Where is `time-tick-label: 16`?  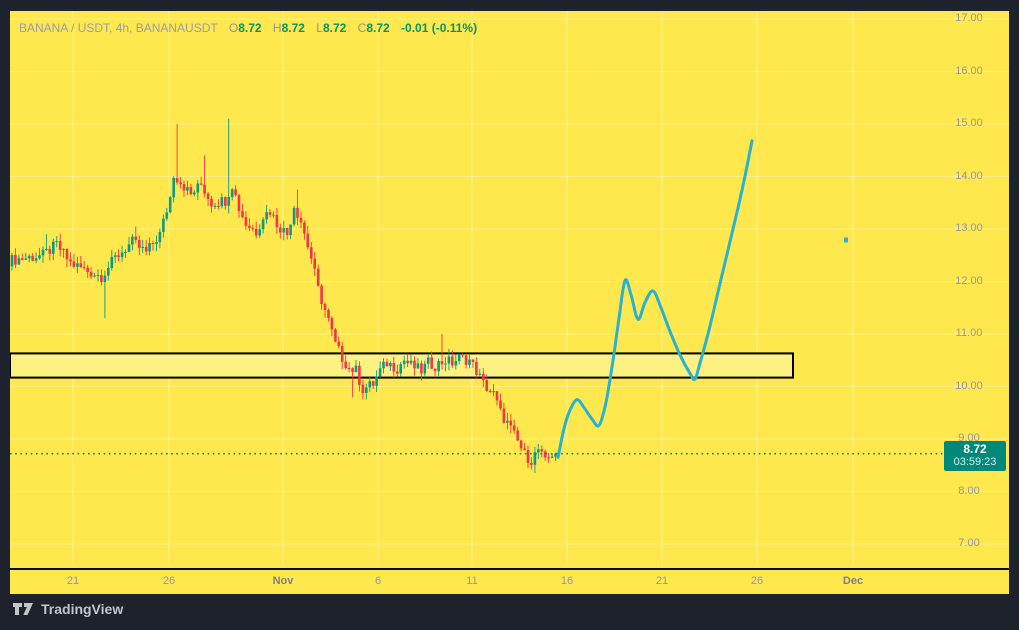
time-tick-label: 16 is located at coordinates (567, 581).